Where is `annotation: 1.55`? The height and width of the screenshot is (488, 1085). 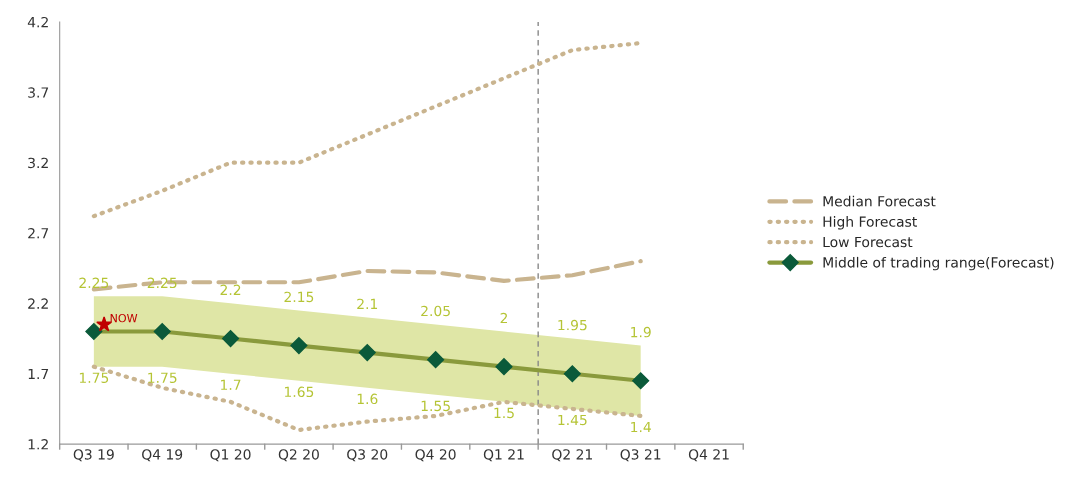
annotation: 1.55 is located at coordinates (435, 406).